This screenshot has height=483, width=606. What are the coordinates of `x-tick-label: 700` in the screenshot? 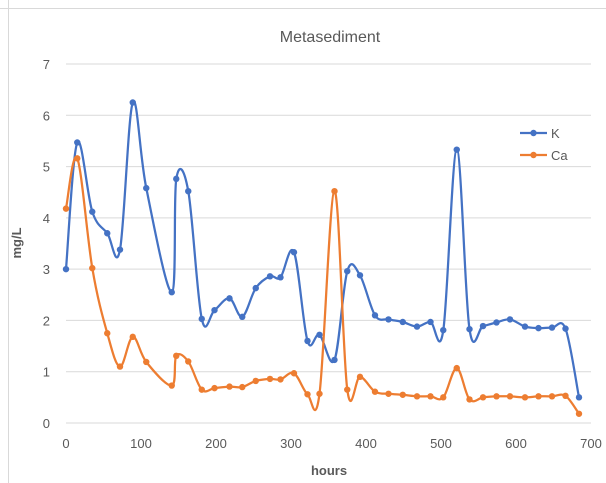 It's located at (591, 443).